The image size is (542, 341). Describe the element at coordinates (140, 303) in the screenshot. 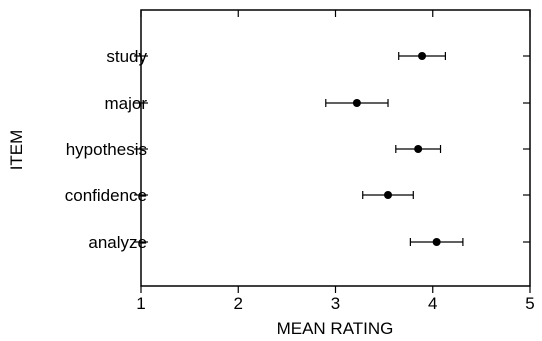

I see `x-tick-label: 1` at that location.